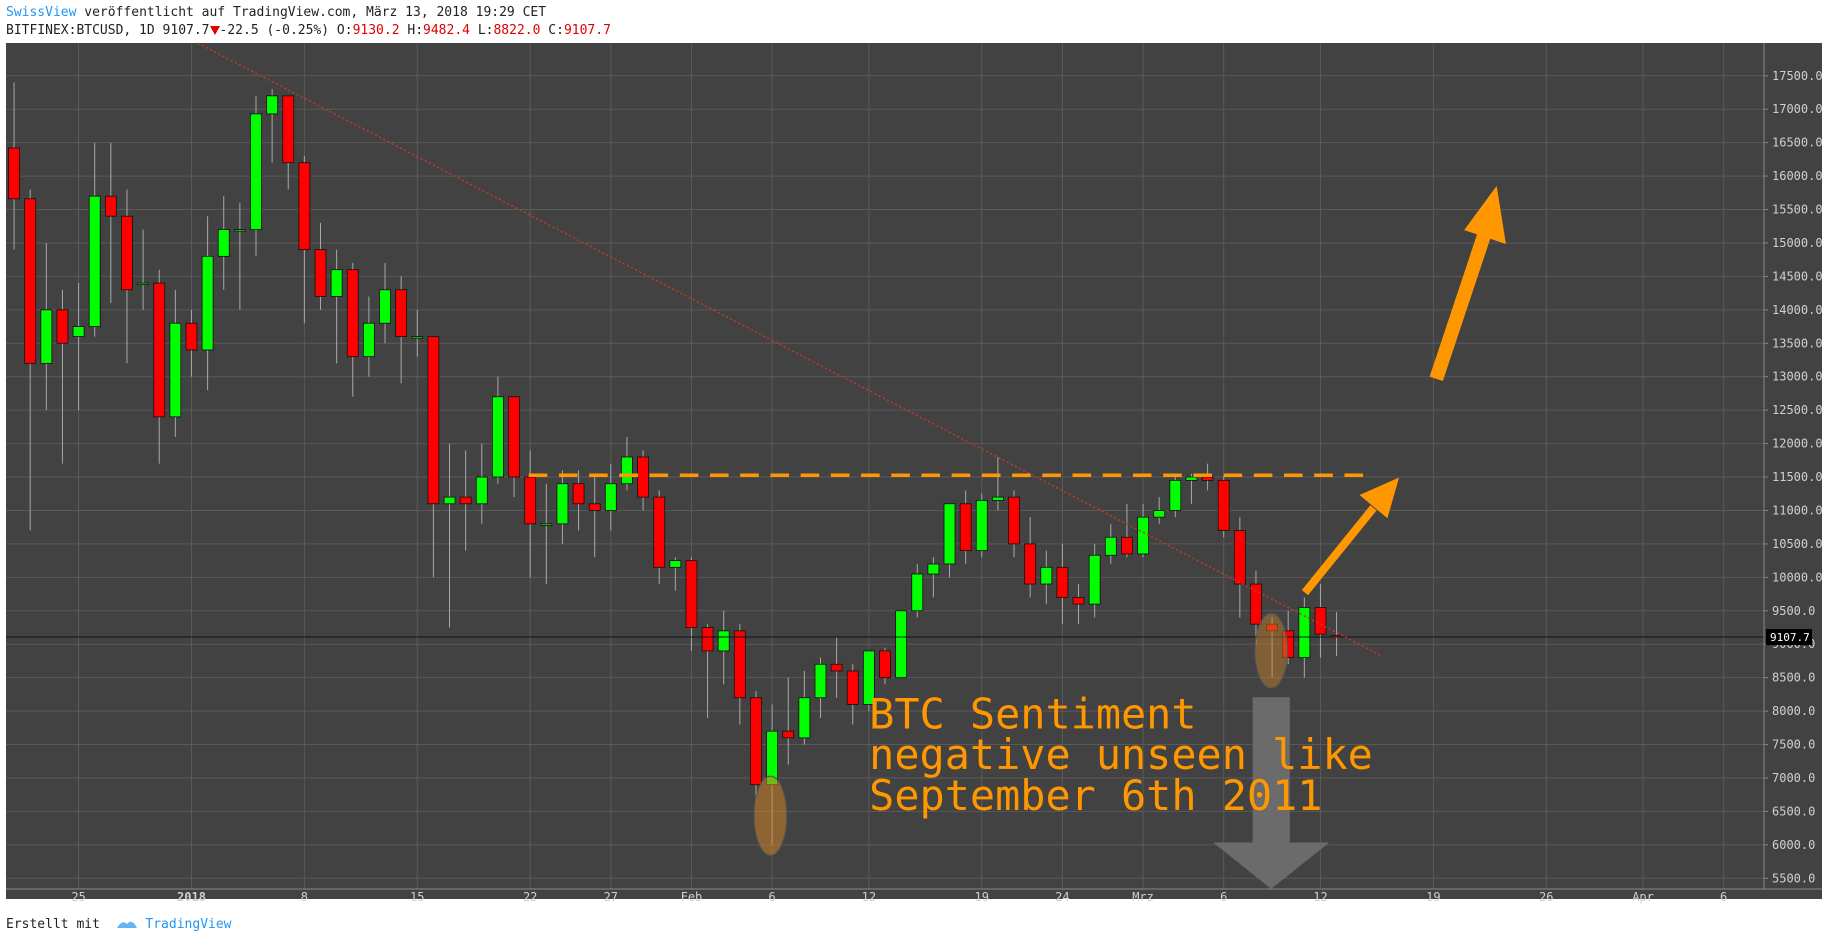  What do you see at coordinates (587, 30) in the screenshot?
I see `value: 9107.7` at bounding box center [587, 30].